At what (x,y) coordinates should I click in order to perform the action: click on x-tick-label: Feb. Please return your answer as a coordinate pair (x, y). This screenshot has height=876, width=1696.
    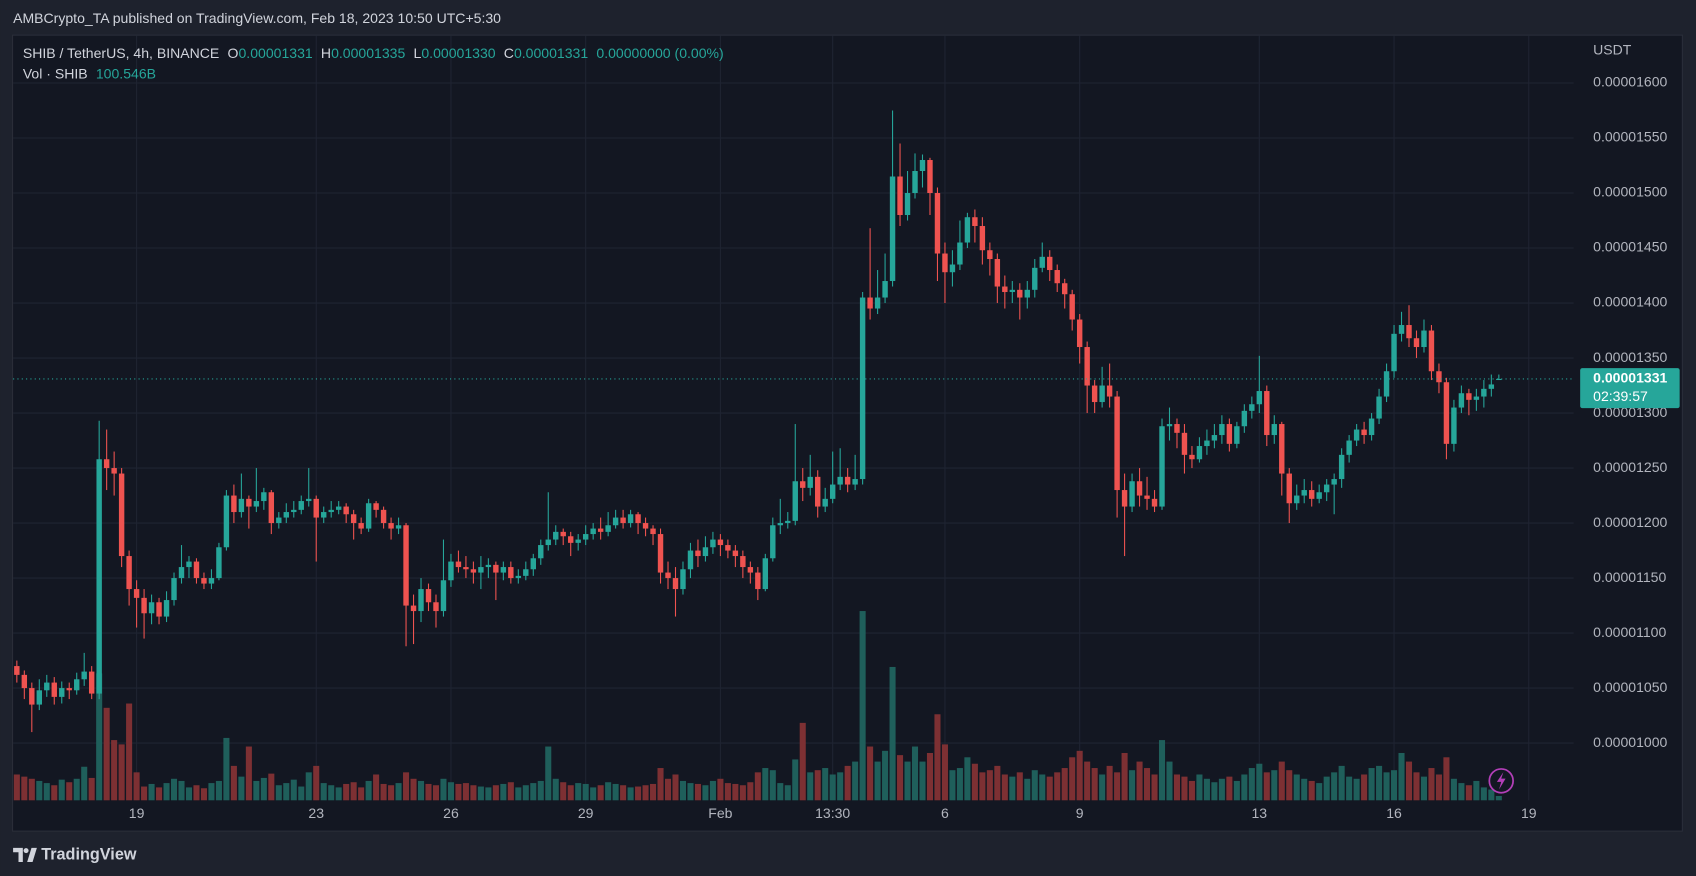
    Looking at the image, I should click on (720, 813).